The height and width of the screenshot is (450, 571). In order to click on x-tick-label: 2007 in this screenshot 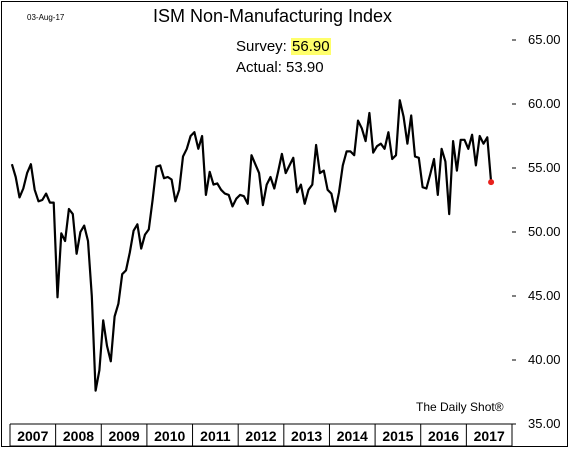, I will do `click(32, 436)`.